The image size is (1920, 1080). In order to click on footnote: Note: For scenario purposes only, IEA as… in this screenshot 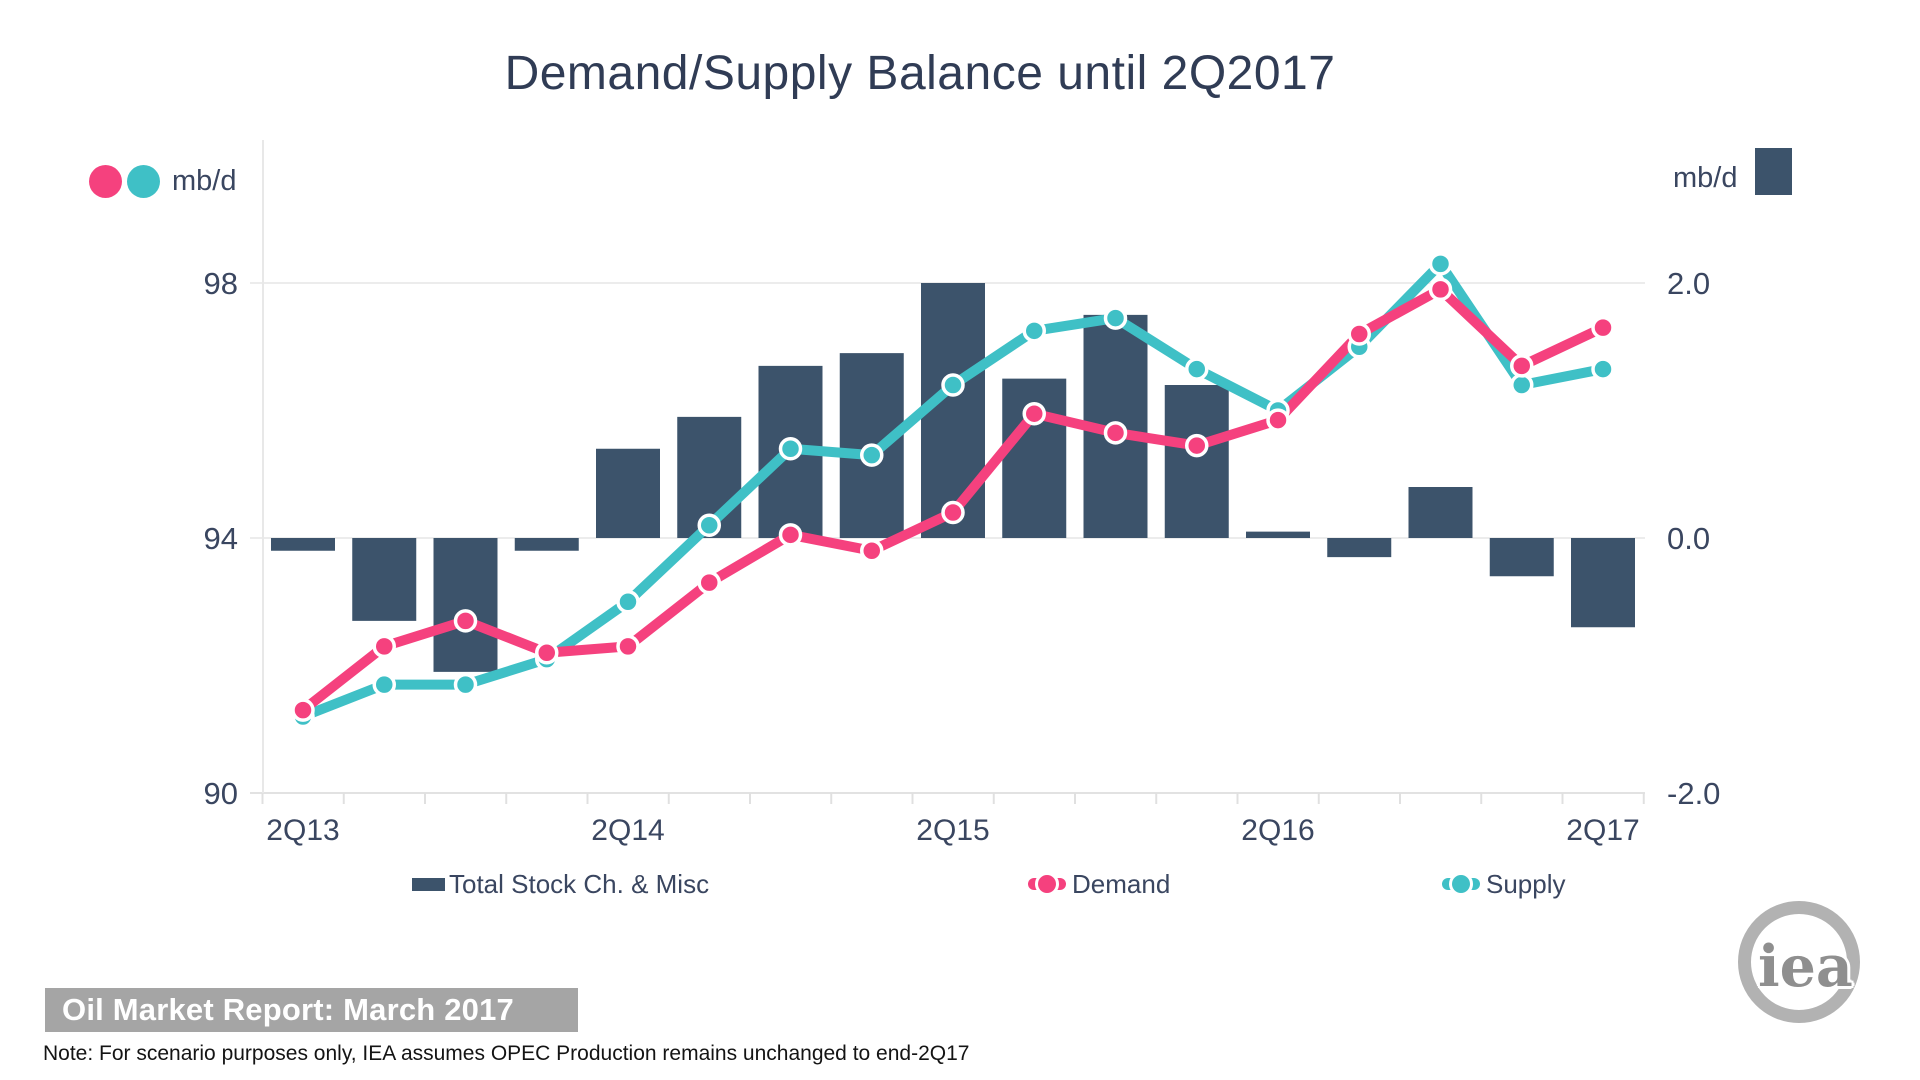, I will do `click(506, 1053)`.